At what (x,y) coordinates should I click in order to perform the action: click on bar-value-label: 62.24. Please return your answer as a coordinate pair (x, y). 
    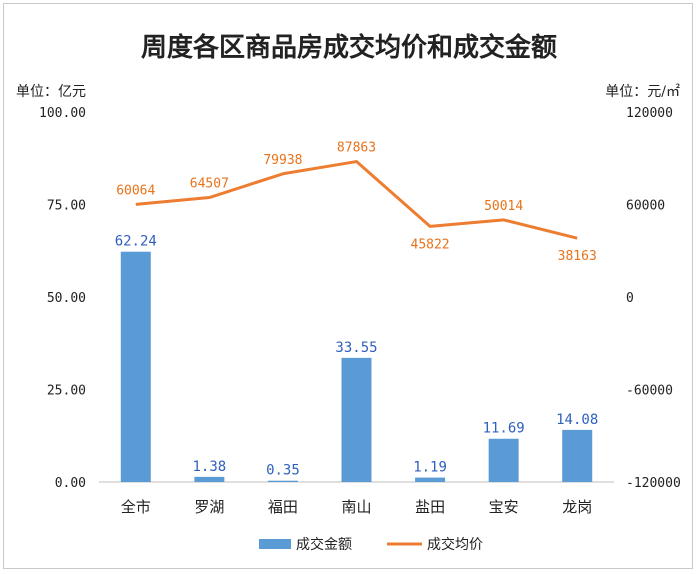
    Looking at the image, I should click on (136, 242).